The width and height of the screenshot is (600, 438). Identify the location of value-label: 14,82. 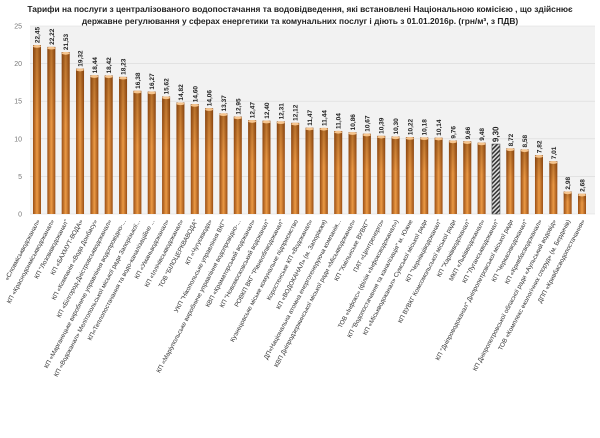
(181, 92).